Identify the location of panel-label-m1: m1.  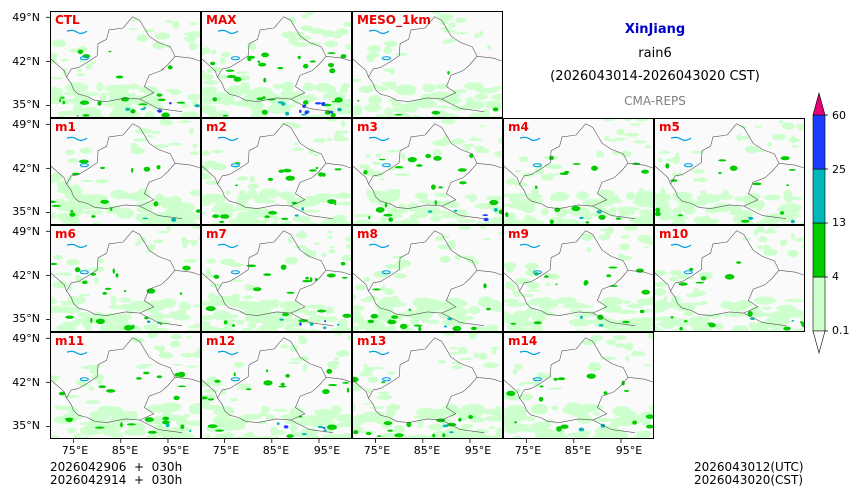
(65, 127).